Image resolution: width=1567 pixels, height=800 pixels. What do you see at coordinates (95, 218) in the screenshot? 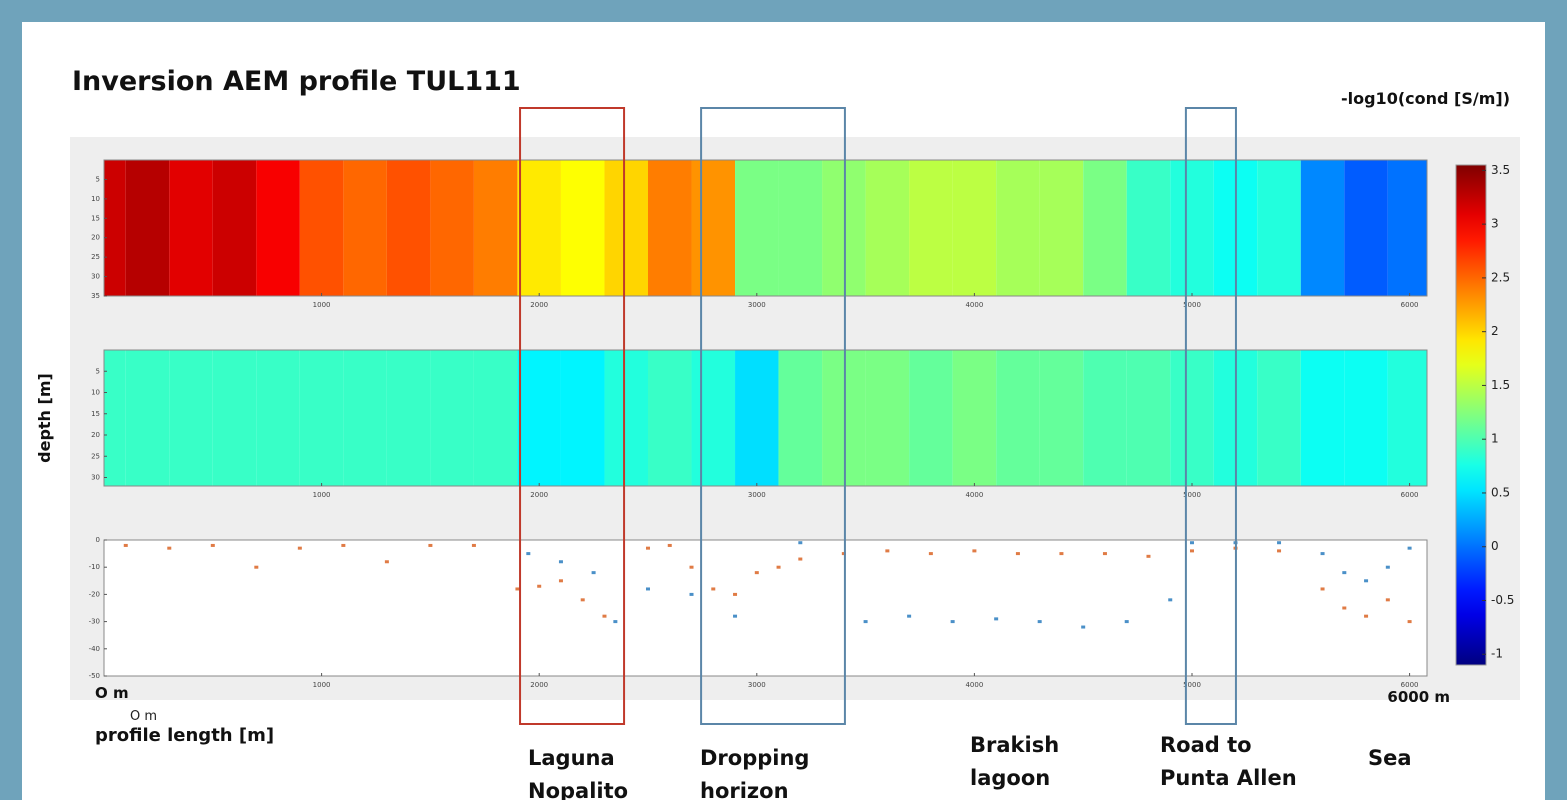
I see `y-tick-label: 15` at bounding box center [95, 218].